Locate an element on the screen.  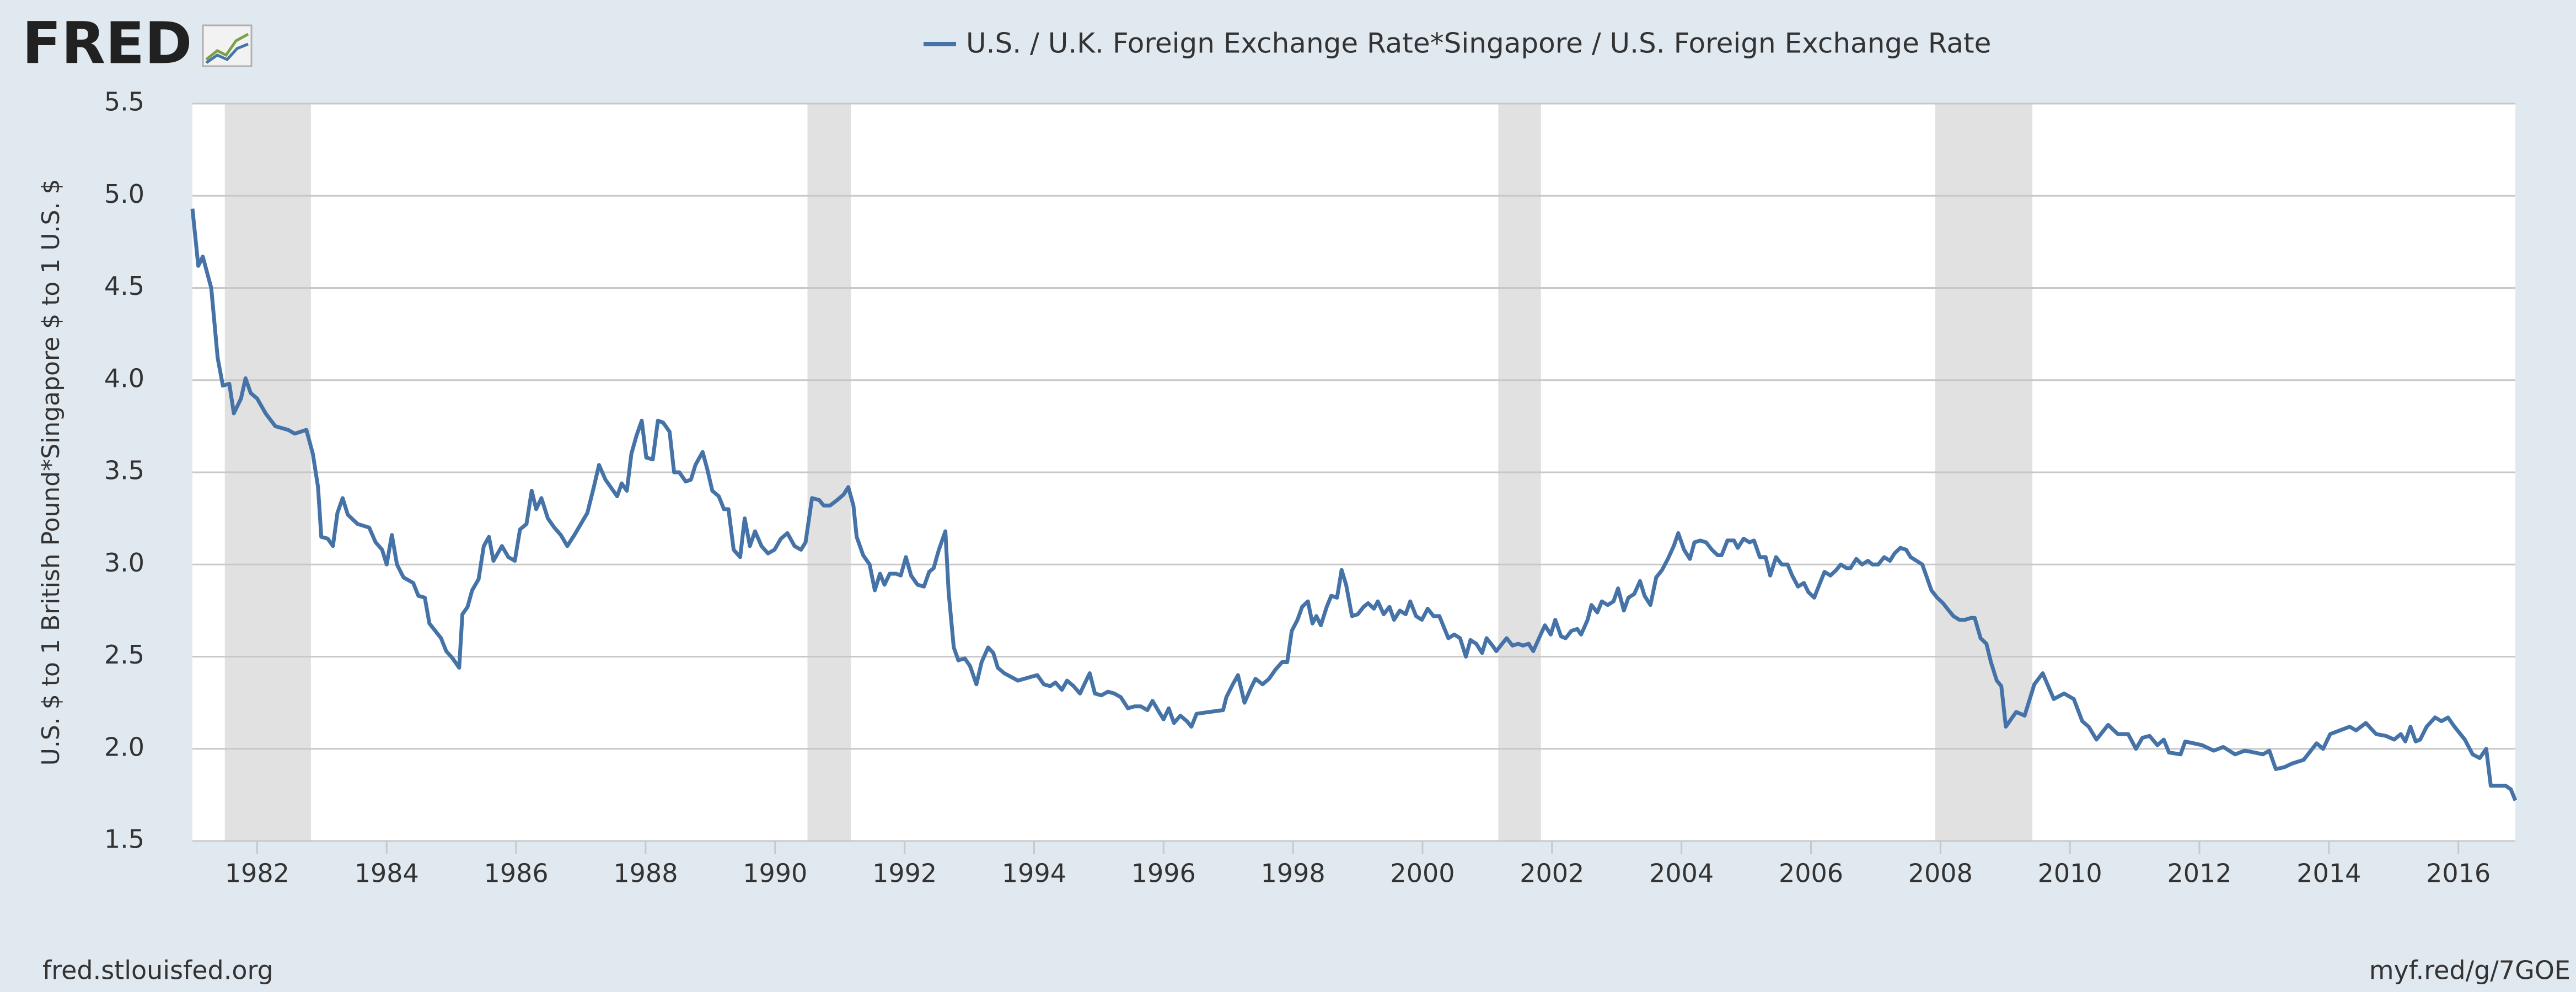
y-tick-label: 2.0 is located at coordinates (124, 747).